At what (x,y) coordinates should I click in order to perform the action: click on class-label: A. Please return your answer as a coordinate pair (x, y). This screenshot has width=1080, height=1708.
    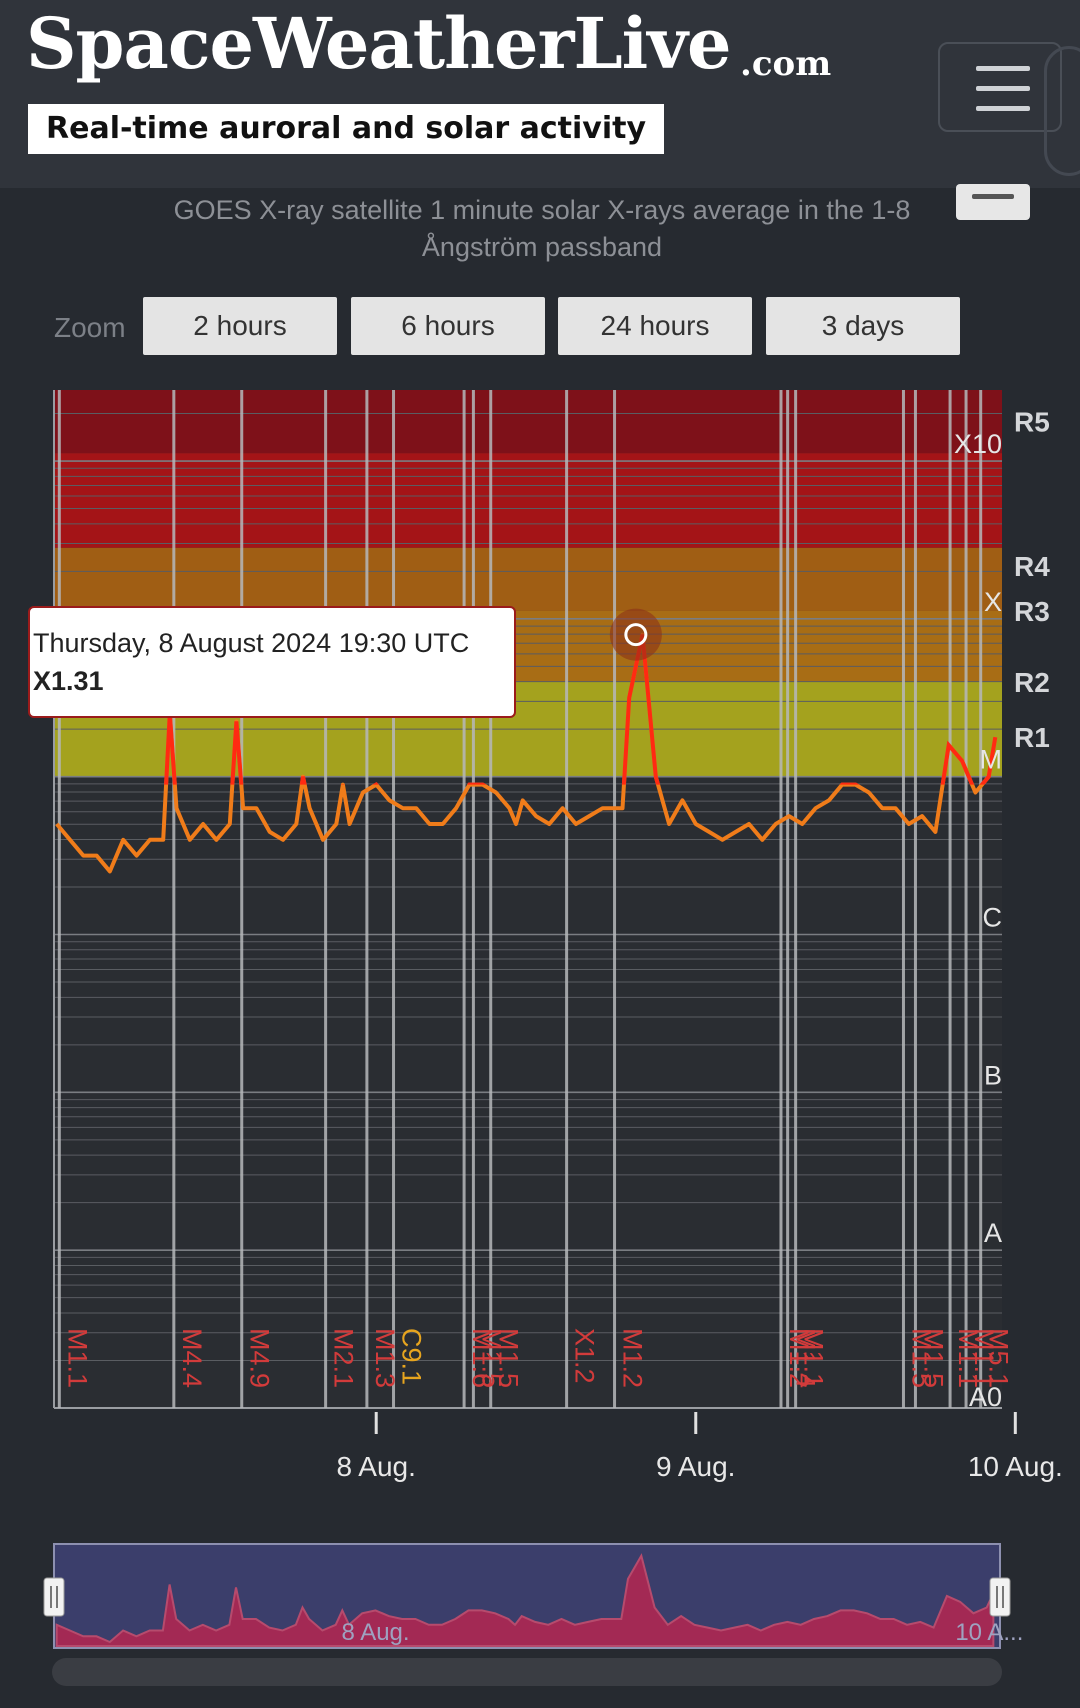
    Looking at the image, I should click on (993, 1233).